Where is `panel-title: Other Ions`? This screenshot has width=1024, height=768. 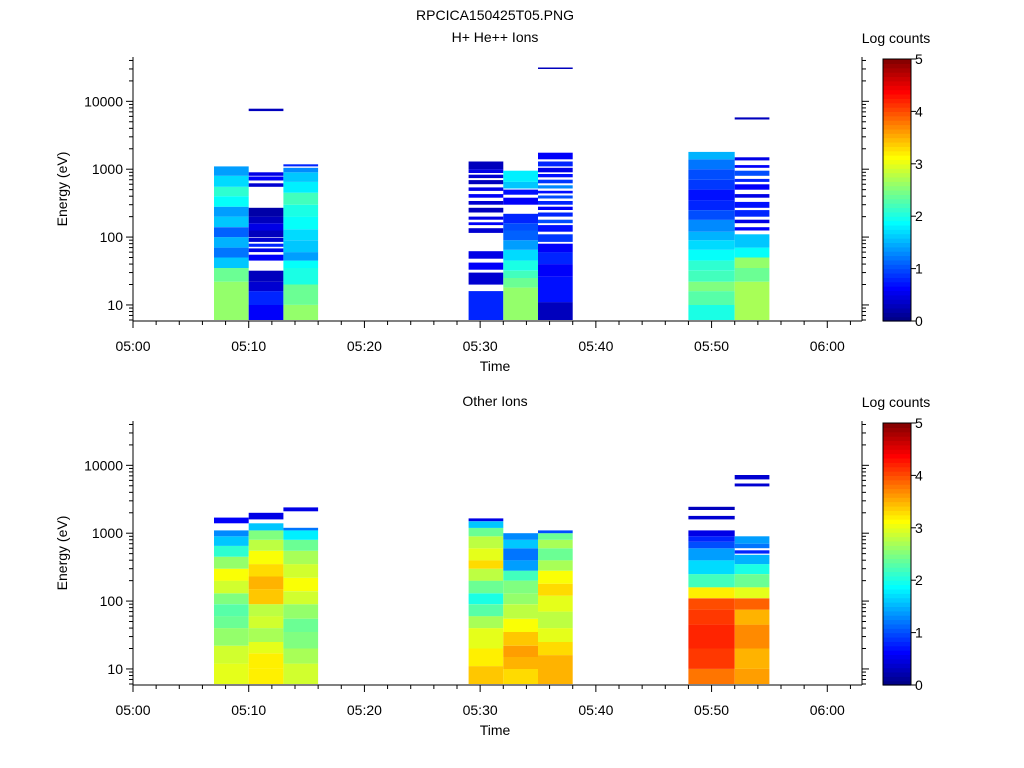 panel-title: Other Ions is located at coordinates (494, 401).